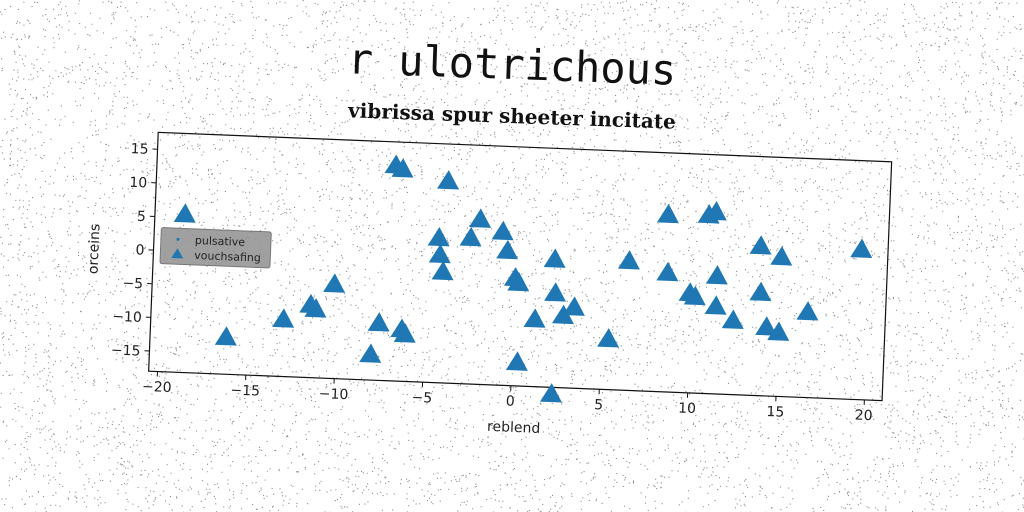  I want to click on x-axis-ticks: −20 −15 −10 −5 0 5 10 15 20, so click(507, 398).